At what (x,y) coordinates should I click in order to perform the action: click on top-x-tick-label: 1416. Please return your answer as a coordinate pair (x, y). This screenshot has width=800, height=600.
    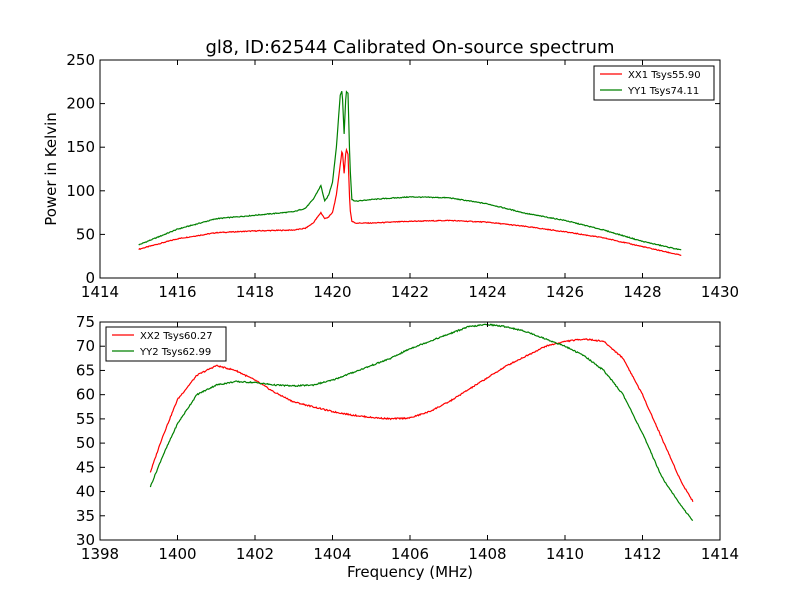
    Looking at the image, I should click on (177, 292).